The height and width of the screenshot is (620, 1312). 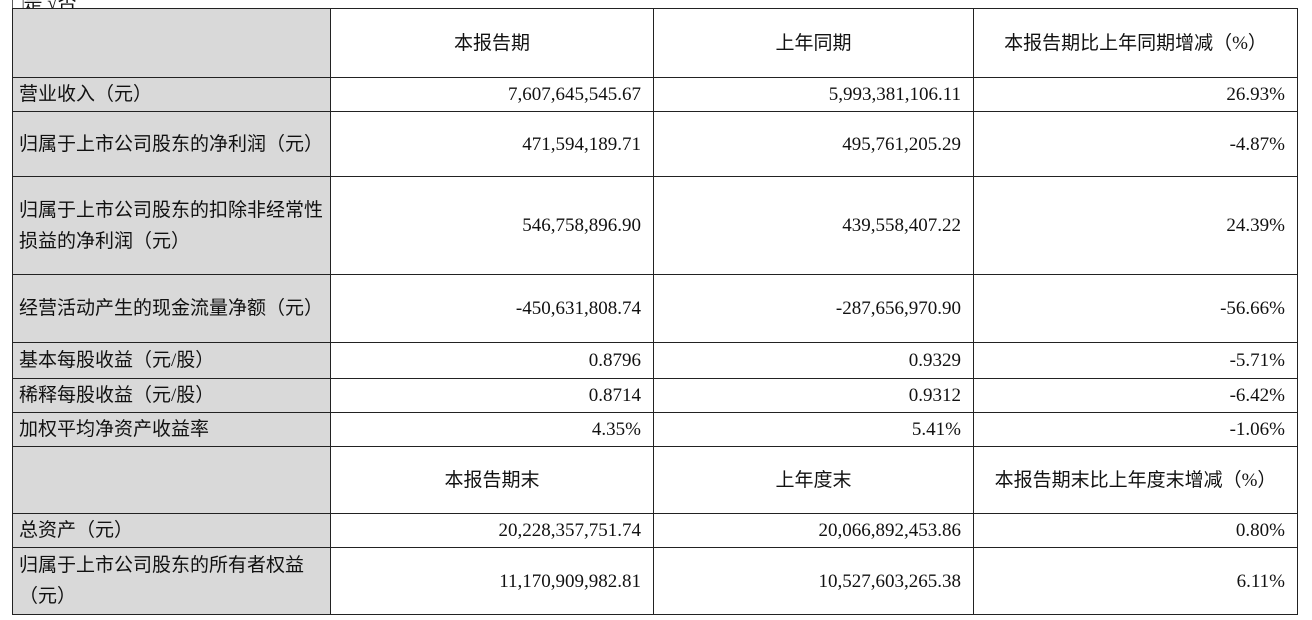 What do you see at coordinates (492, 395) in the screenshot?
I see `value-cell: 0.8714` at bounding box center [492, 395].